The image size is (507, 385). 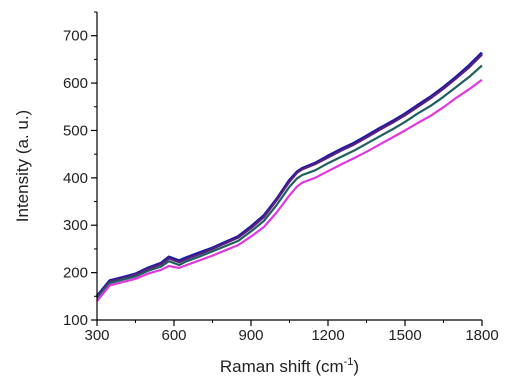 I want to click on y-tick-label: 200, so click(x=75, y=273).